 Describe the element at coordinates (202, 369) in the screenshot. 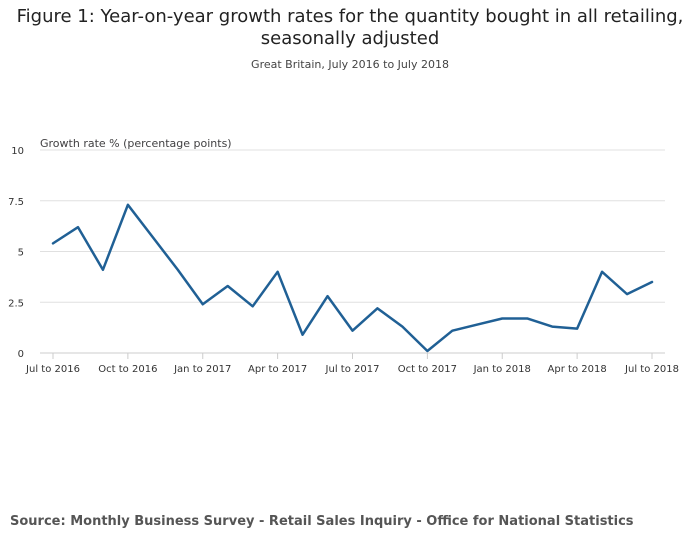

I see `x-tick-label-2: Jan to 2017` at that location.